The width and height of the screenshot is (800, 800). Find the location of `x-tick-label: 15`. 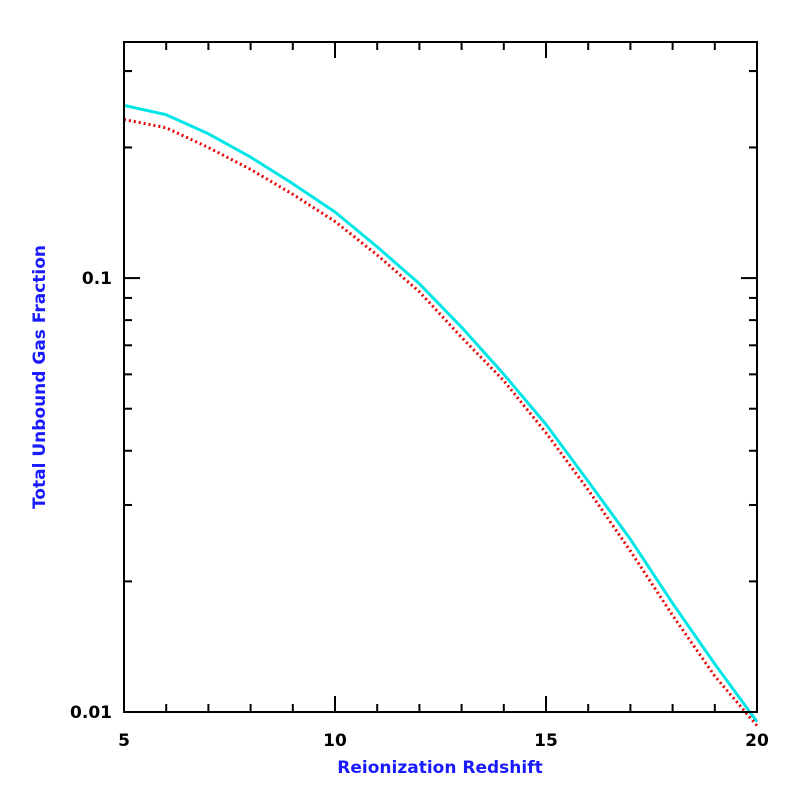

x-tick-label: 15 is located at coordinates (546, 741).